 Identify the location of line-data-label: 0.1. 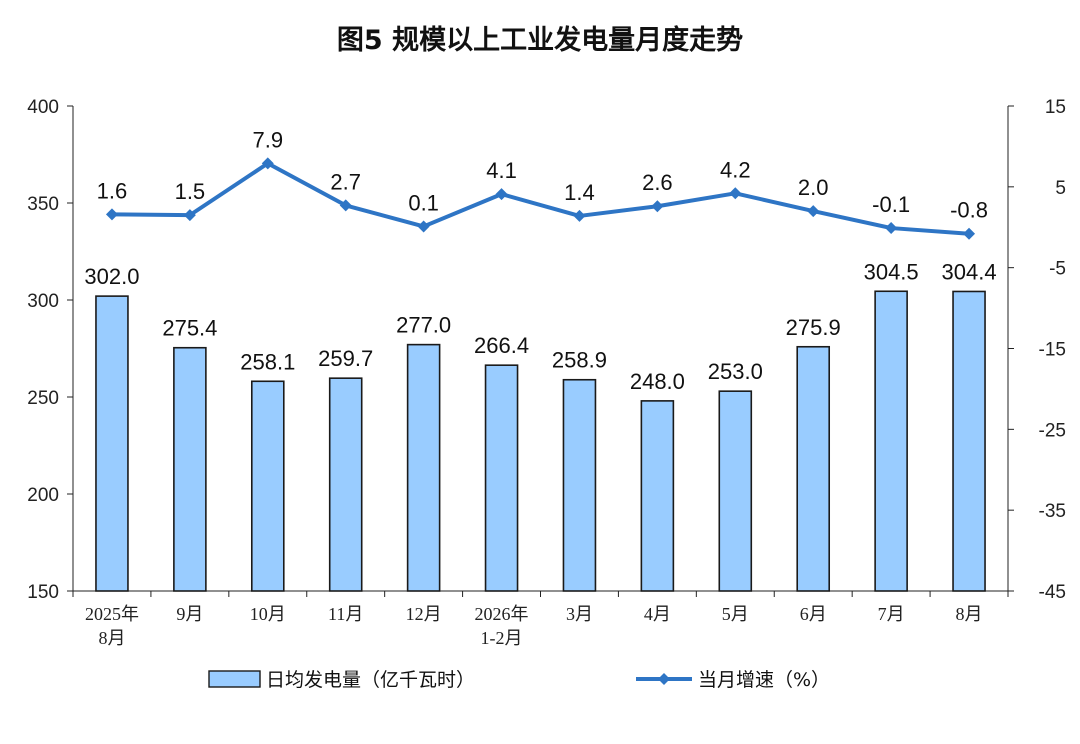
(423, 202).